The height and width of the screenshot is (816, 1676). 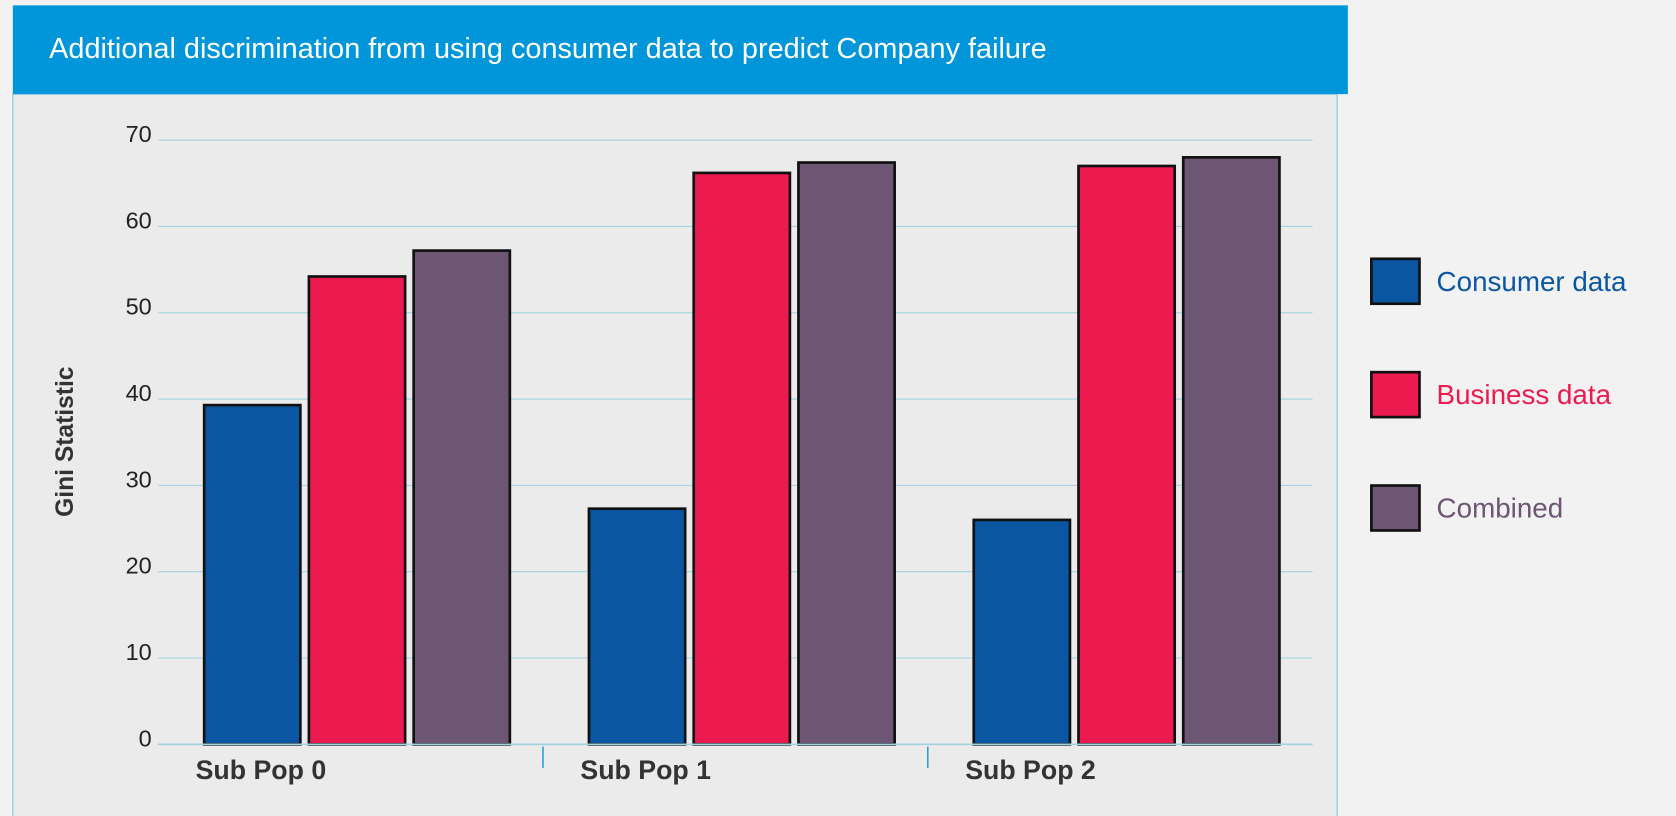 I want to click on y-tick-label: 40, so click(x=139, y=393).